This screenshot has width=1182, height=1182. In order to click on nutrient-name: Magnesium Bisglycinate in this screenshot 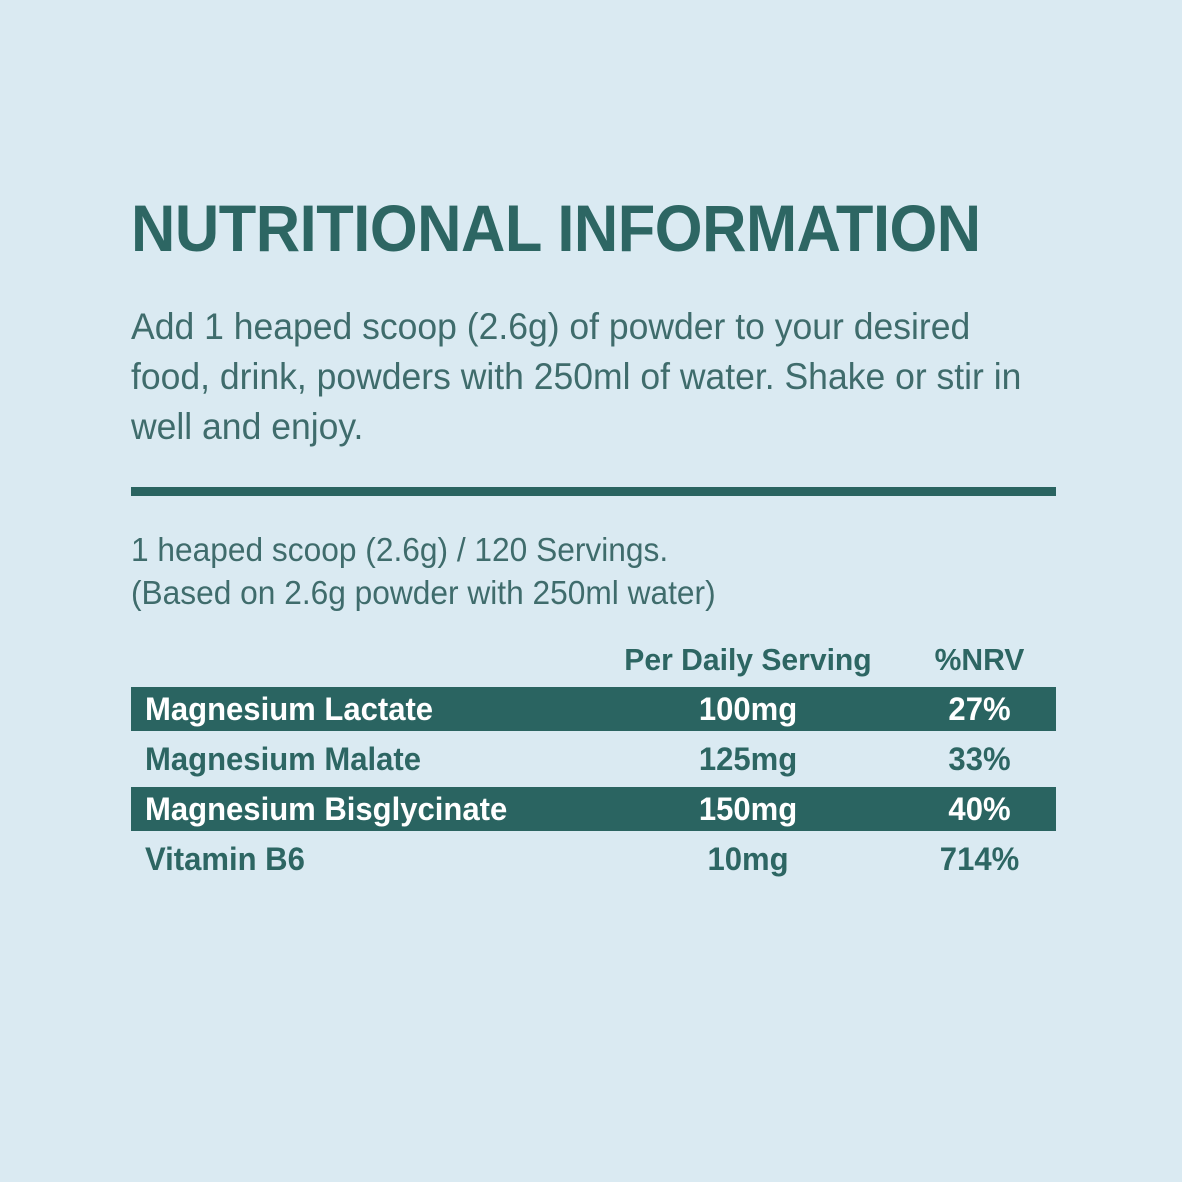, I will do `click(326, 809)`.